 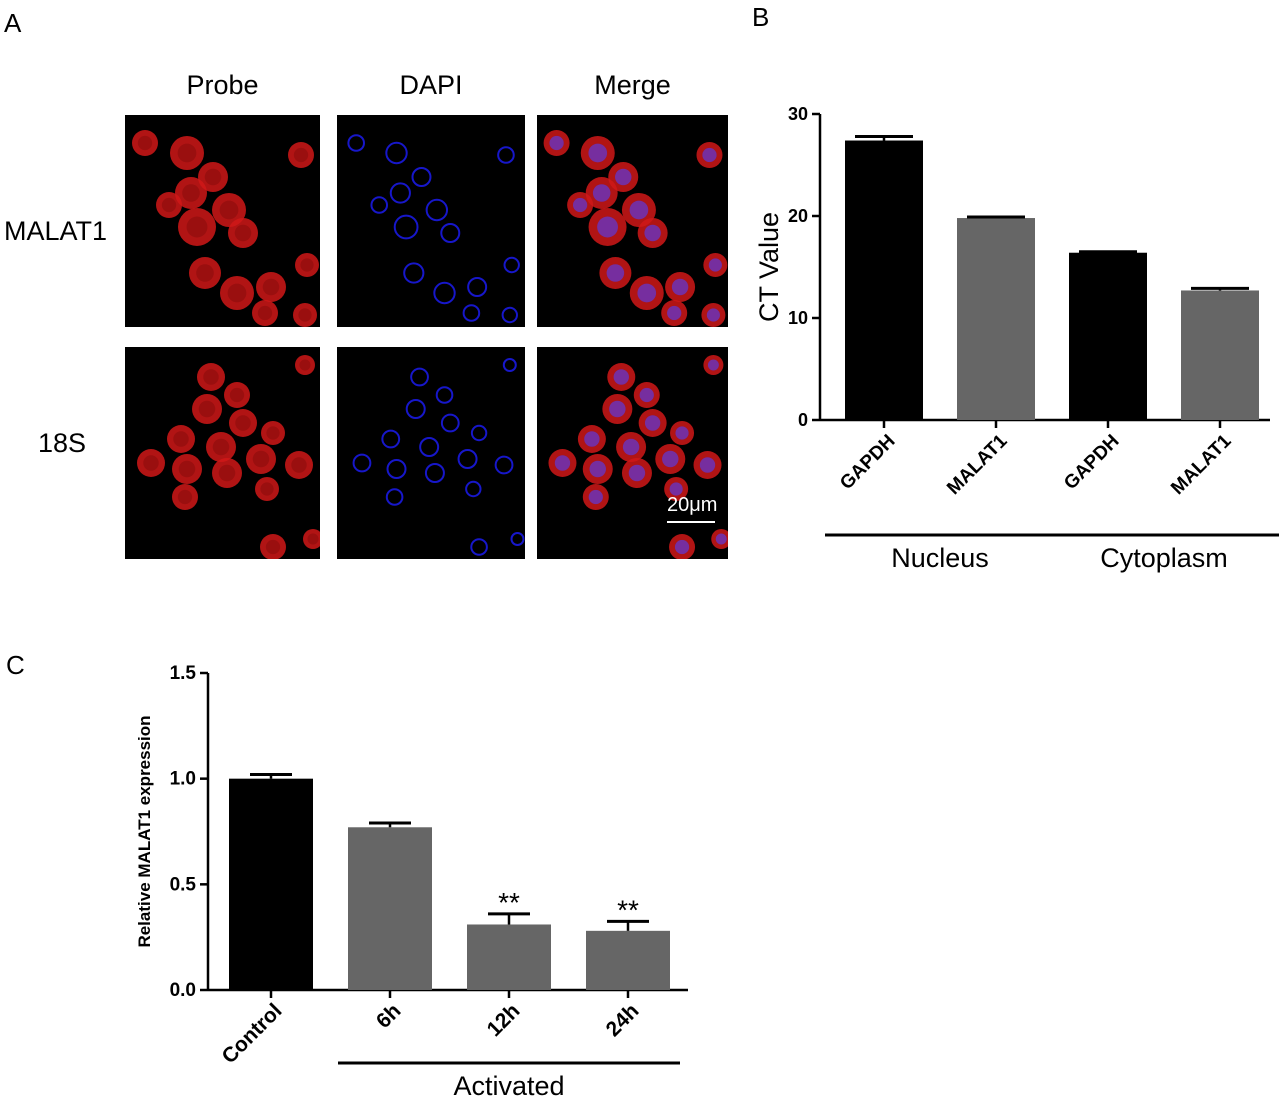 I want to click on x-category-label: 6h, so click(x=389, y=1016).